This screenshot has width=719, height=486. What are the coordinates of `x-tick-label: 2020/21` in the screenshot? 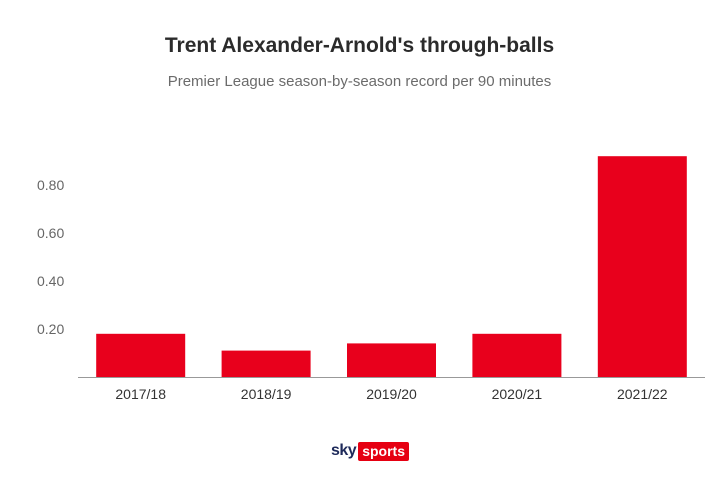 It's located at (517, 394).